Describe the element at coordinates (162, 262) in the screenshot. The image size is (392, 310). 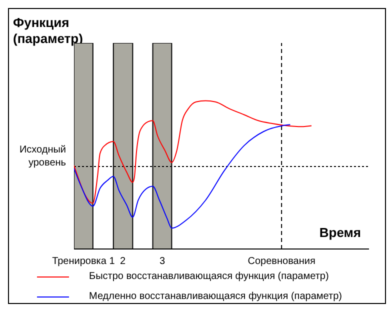
I see `x-tick-label: 3` at that location.